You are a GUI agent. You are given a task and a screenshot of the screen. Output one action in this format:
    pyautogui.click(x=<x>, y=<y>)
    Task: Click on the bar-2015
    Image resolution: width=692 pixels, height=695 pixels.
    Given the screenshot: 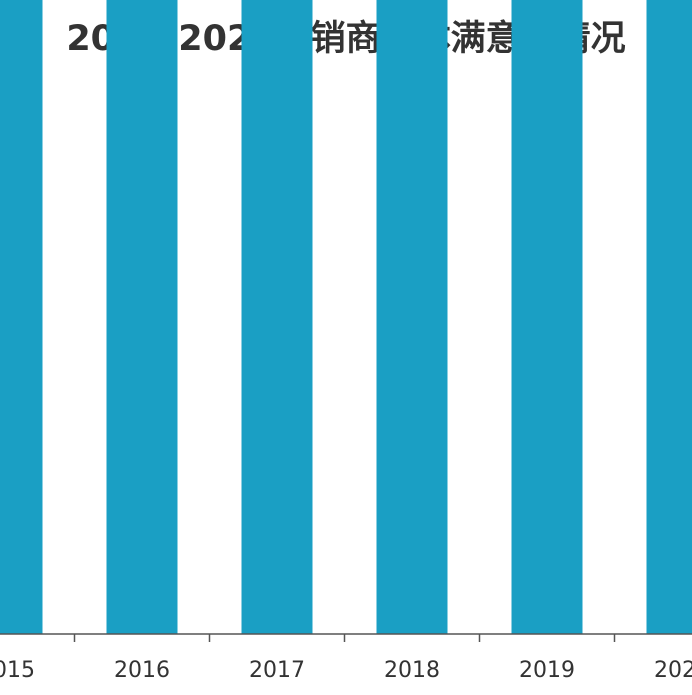 What is the action you would take?
    pyautogui.click(x=21, y=317)
    